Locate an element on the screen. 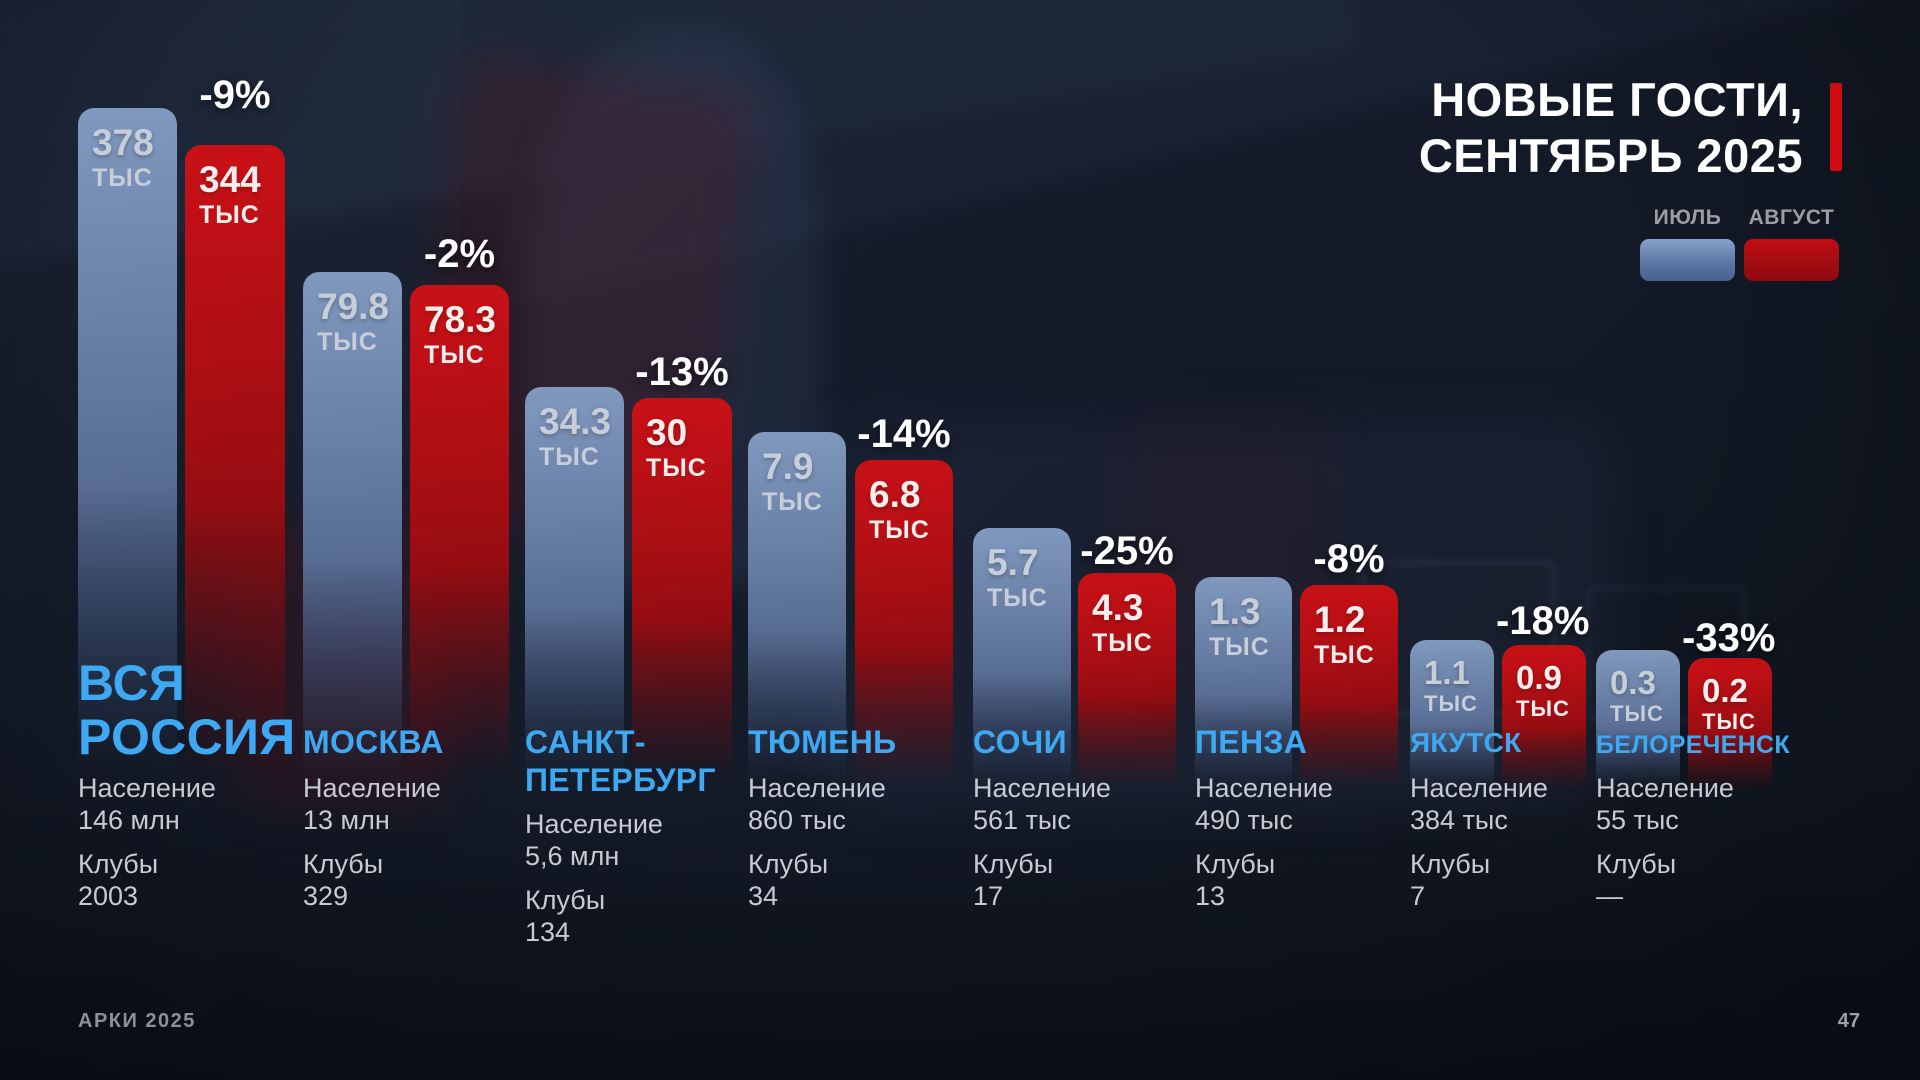  brand-label: АРКИ 2025 is located at coordinates (137, 1021).